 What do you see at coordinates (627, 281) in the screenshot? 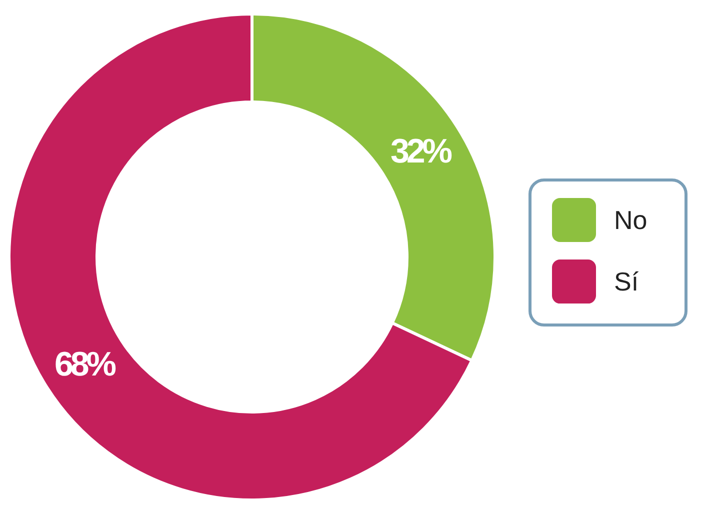
I see `legend-label: Sí` at bounding box center [627, 281].